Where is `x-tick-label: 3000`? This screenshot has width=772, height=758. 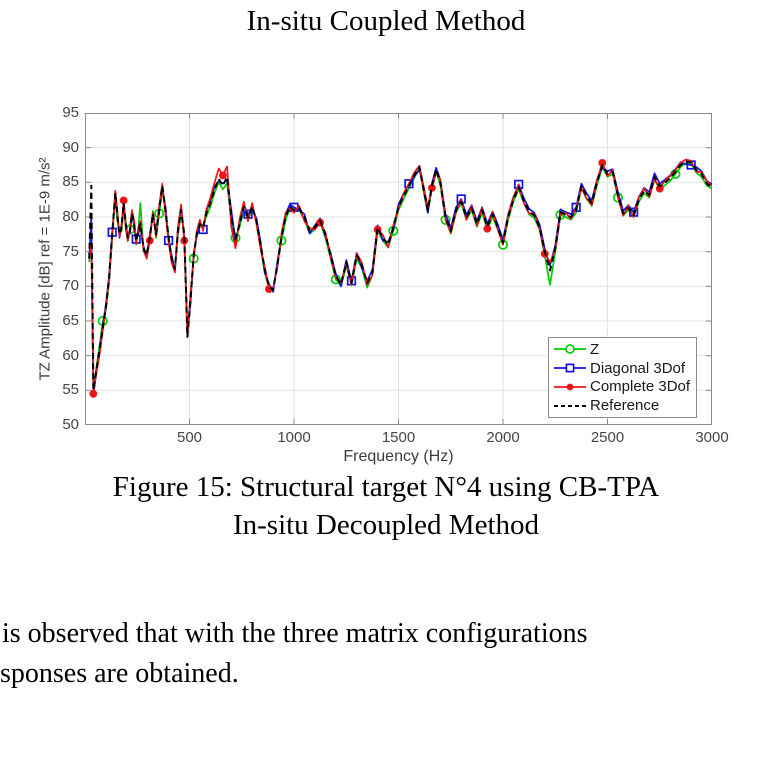
x-tick-label: 3000 is located at coordinates (712, 437).